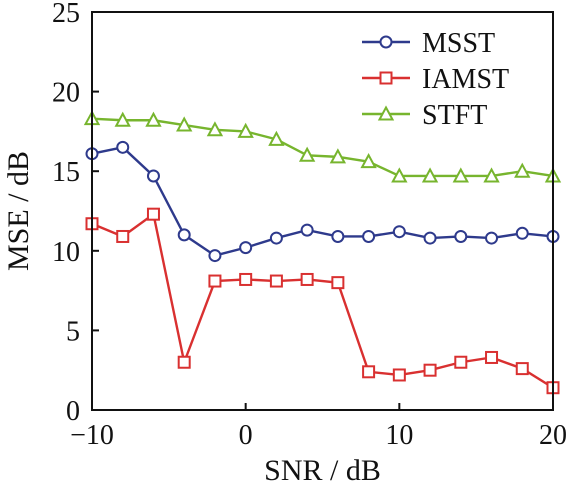 Image resolution: width=566 pixels, height=487 pixels. Describe the element at coordinates (73, 331) in the screenshot. I see `y-tick-label: 5` at that location.